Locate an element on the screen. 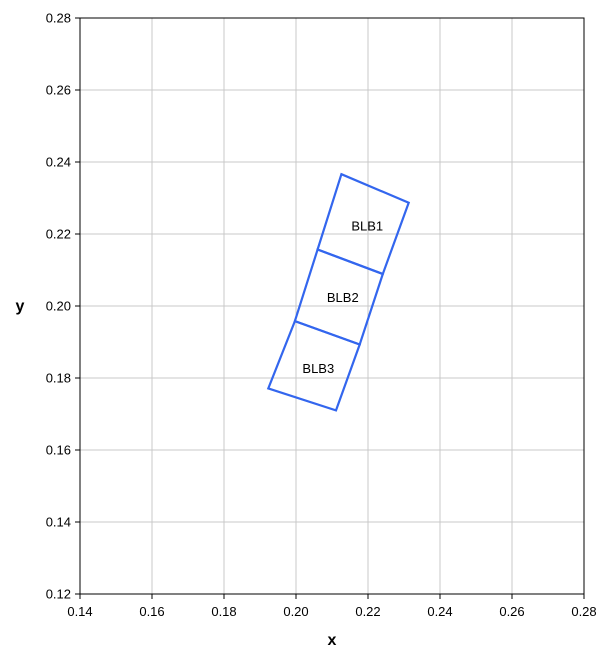 This screenshot has height=650, width=600. x-tick-label: 0.16 is located at coordinates (151, 611).